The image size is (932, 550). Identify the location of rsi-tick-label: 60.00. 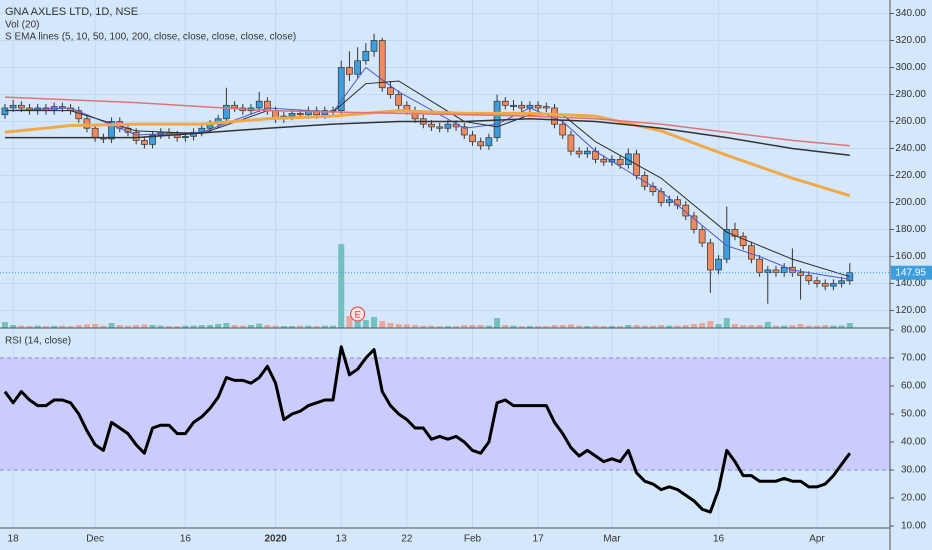
(913, 386).